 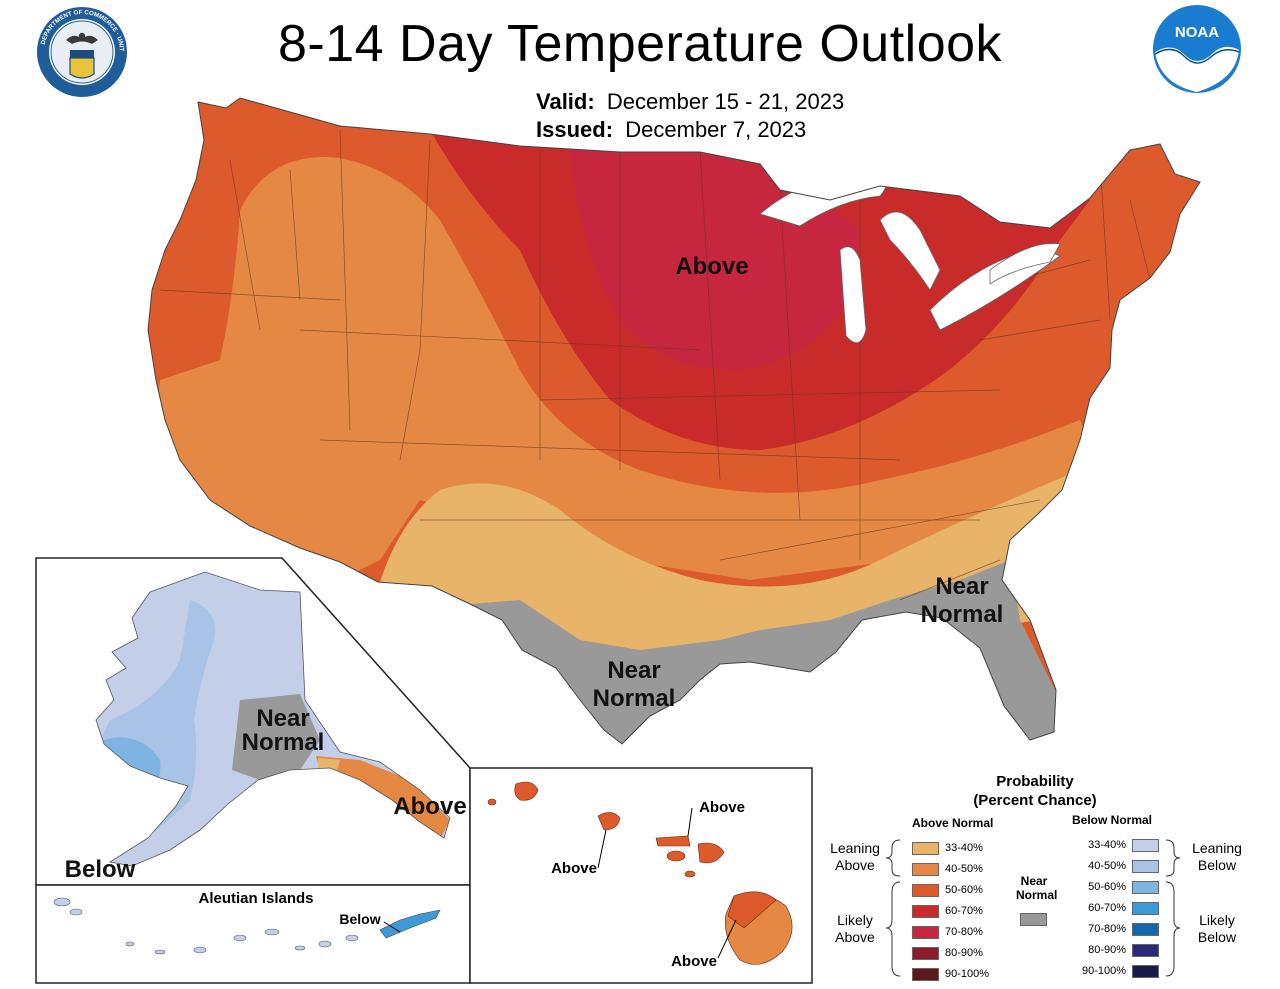 I want to click on above-normal-range-label: 40-50%, so click(x=964, y=869).